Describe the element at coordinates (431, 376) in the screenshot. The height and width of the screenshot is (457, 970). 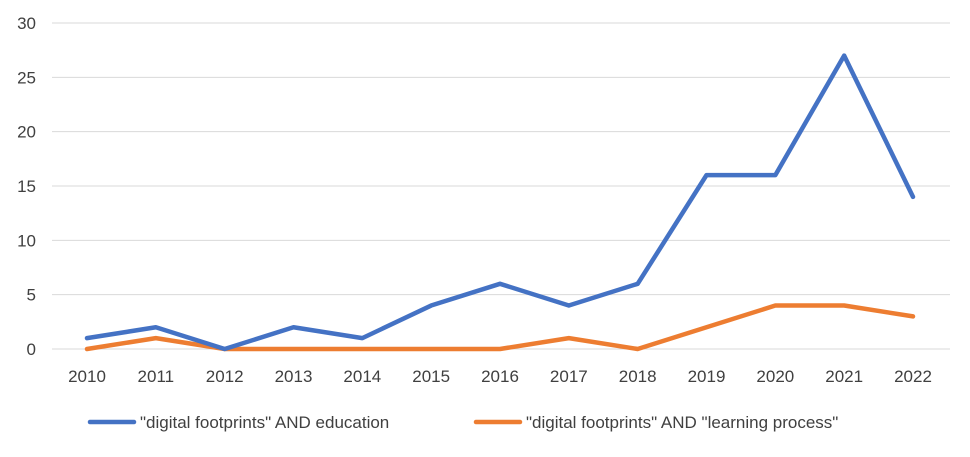
I see `x-tick-label-2015: 2015` at that location.